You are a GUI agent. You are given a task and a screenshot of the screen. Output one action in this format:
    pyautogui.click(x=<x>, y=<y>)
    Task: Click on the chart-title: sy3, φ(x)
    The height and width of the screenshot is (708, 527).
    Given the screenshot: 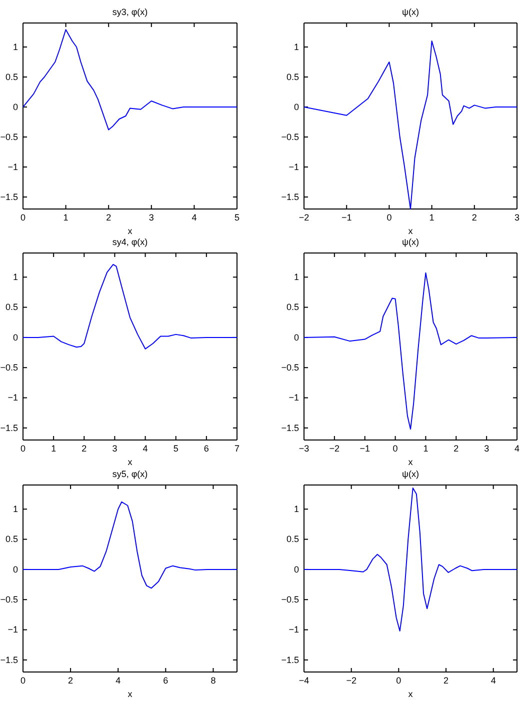 What is the action you would take?
    pyautogui.click(x=130, y=12)
    